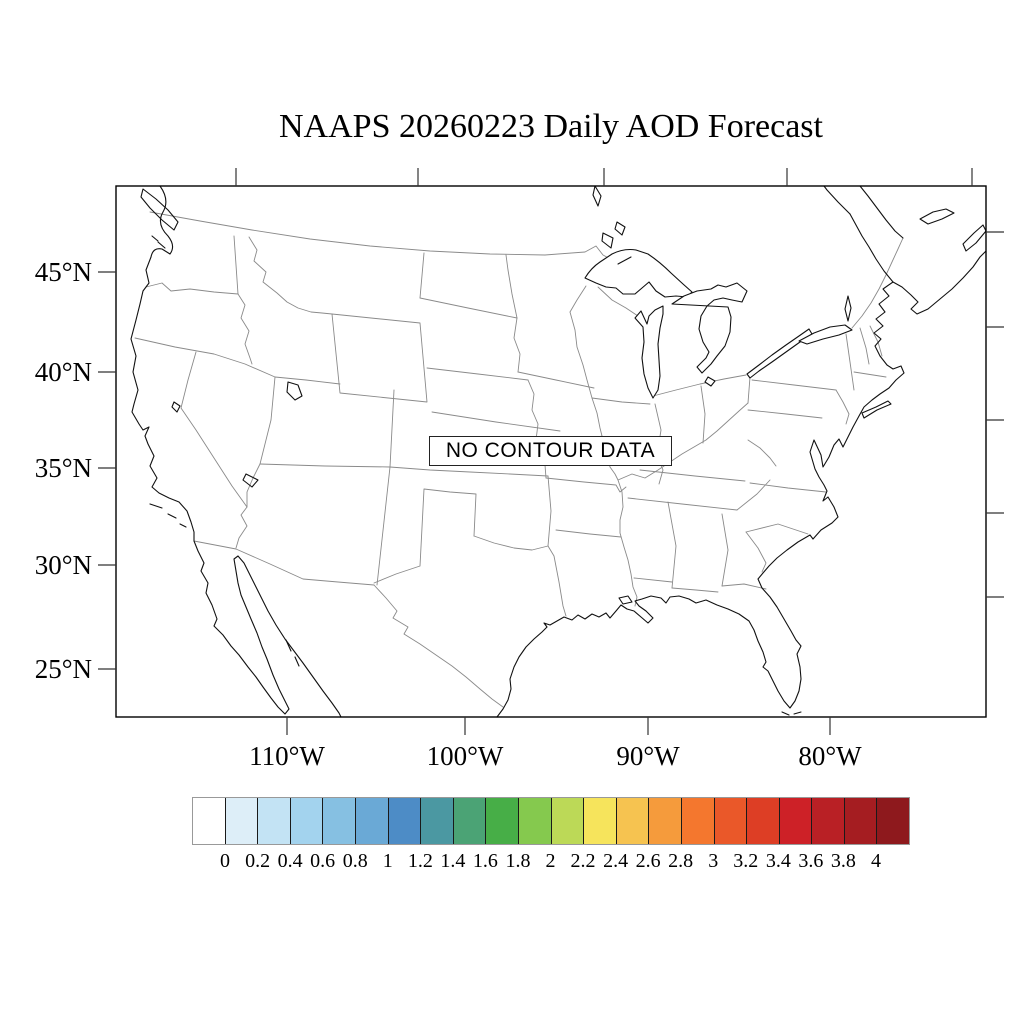 This screenshot has width=1024, height=1024. What do you see at coordinates (485, 861) in the screenshot?
I see `colorbar-tick-label: 1.6` at bounding box center [485, 861].